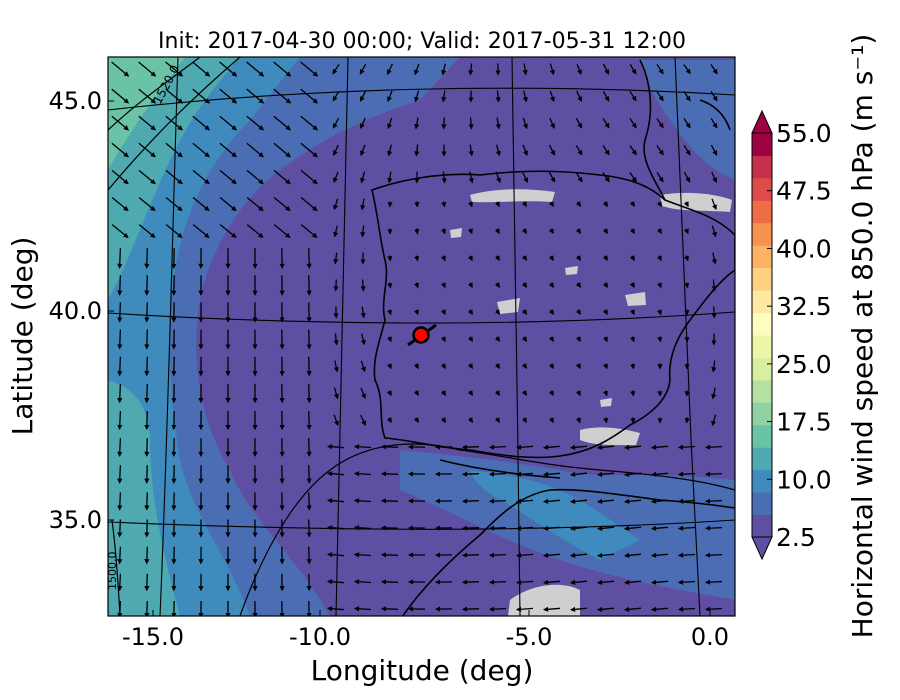  What do you see at coordinates (804, 133) in the screenshot?
I see `colorbar-tick-label: 55.0` at bounding box center [804, 133].